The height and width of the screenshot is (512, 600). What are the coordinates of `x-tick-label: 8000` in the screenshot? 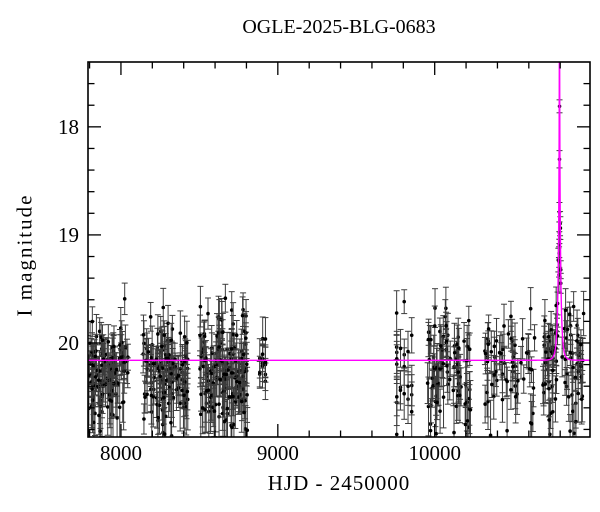 It's located at (121, 453).